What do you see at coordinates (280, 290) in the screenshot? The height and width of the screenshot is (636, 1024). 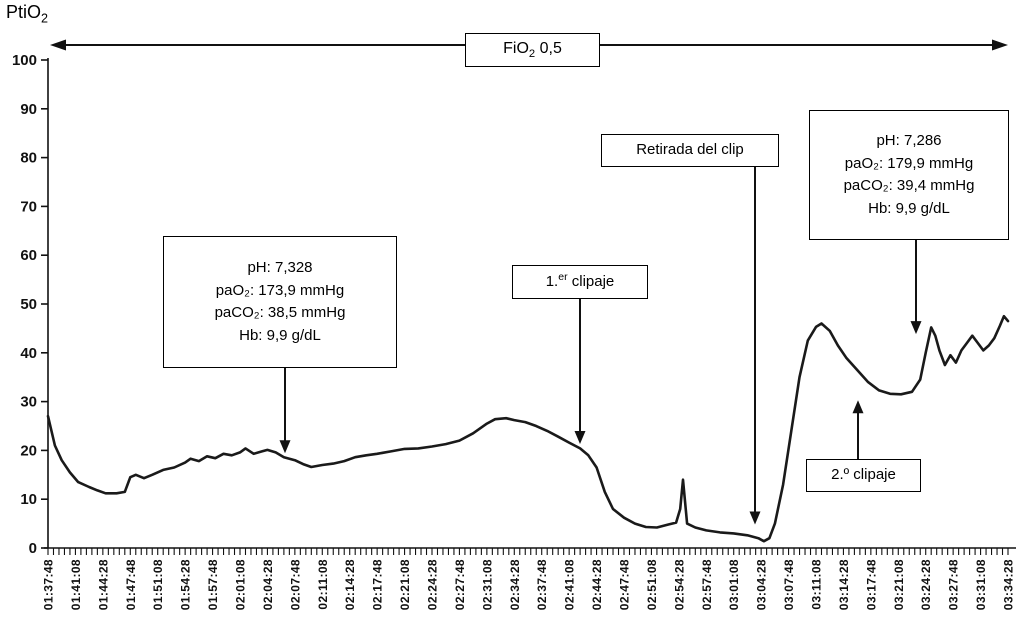 I see `gas1-pao2: paO₂: 173,9 mmHg` at bounding box center [280, 290].